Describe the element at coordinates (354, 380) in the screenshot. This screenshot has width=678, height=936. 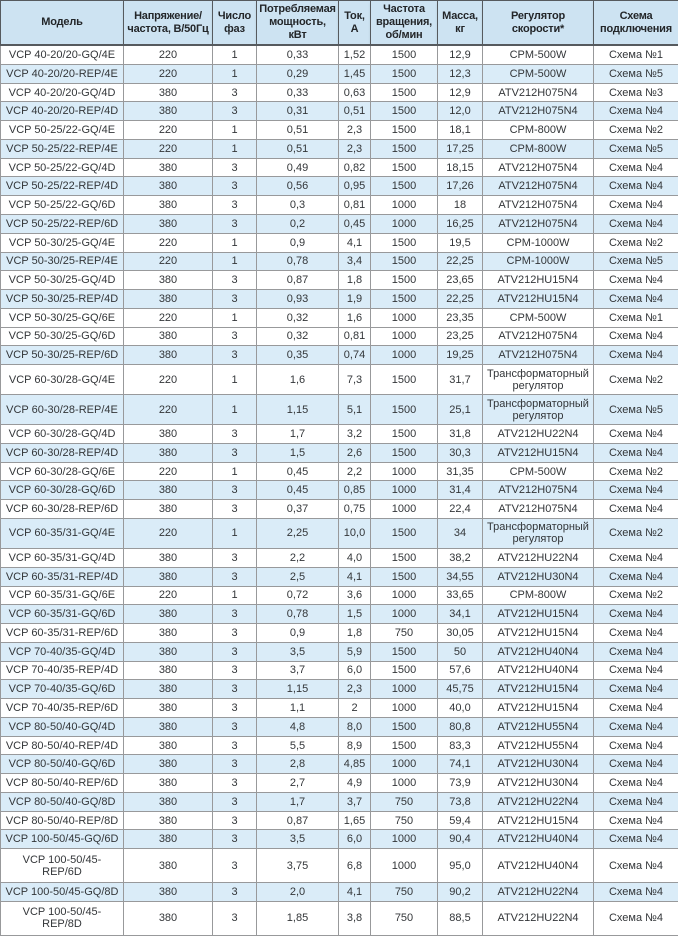
I see `cell-current: 7,3` at that location.